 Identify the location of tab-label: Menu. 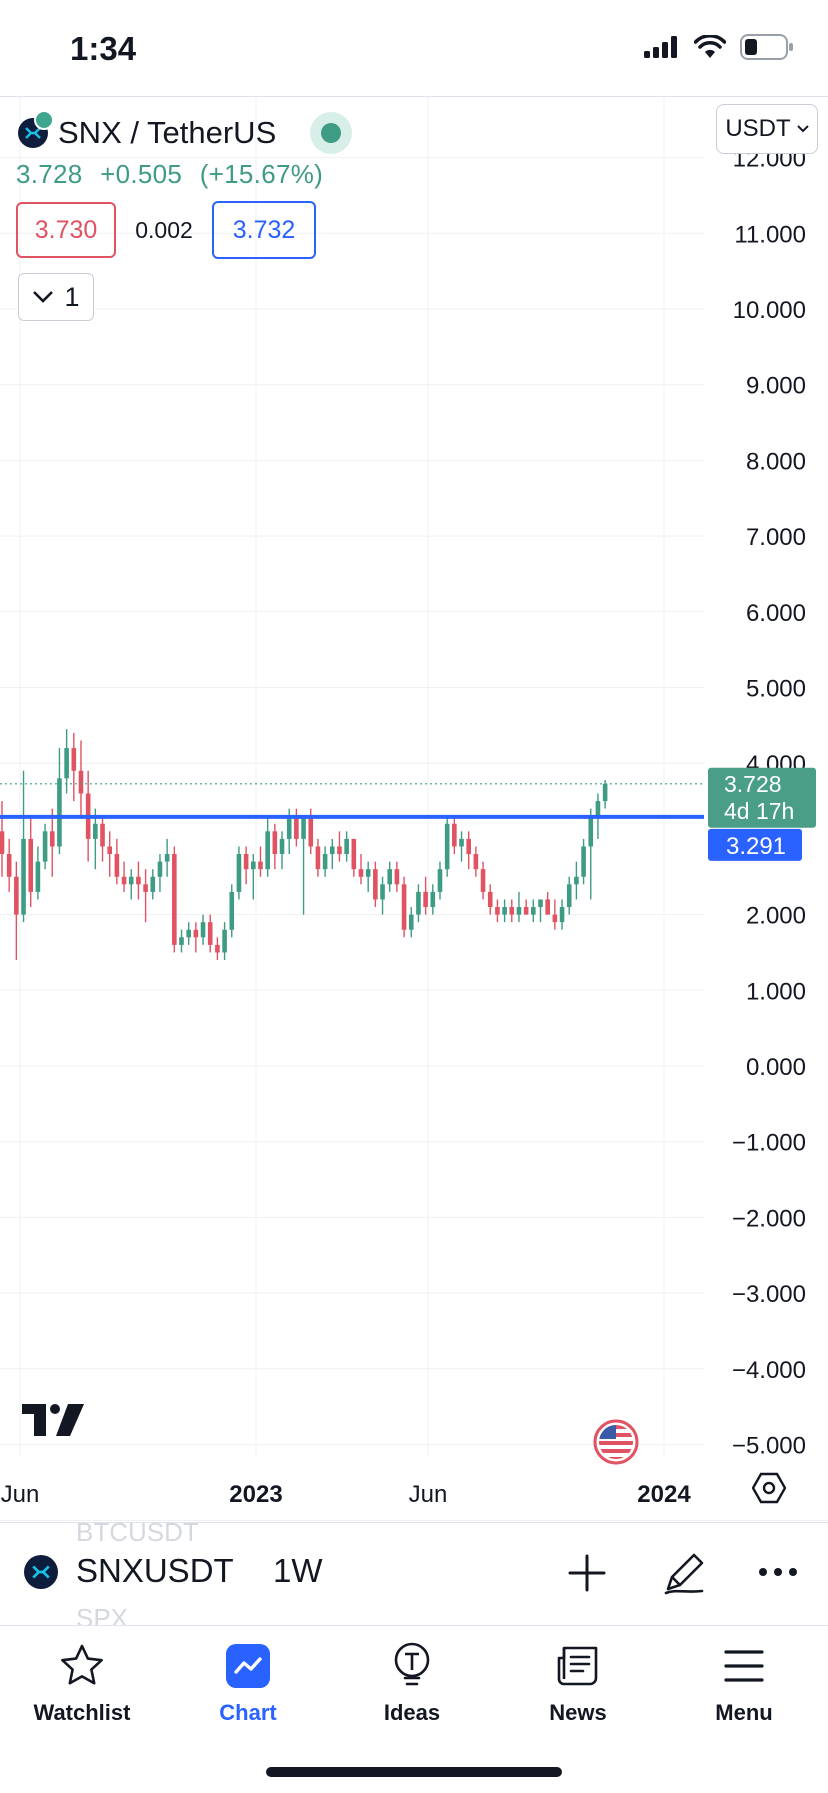
(744, 1712).